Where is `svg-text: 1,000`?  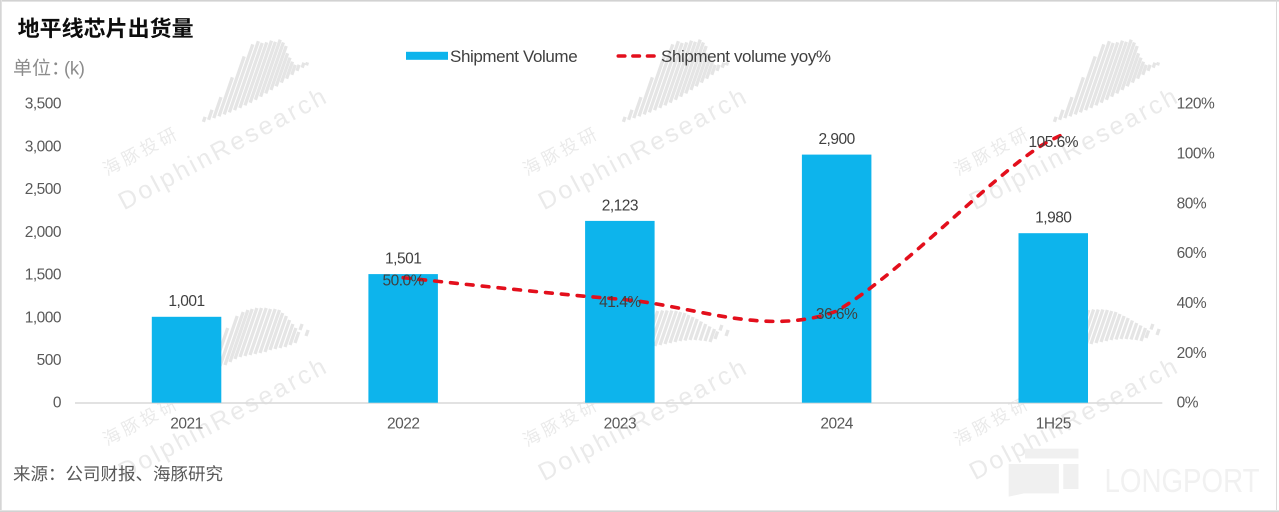 svg-text: 1,000 is located at coordinates (43, 317).